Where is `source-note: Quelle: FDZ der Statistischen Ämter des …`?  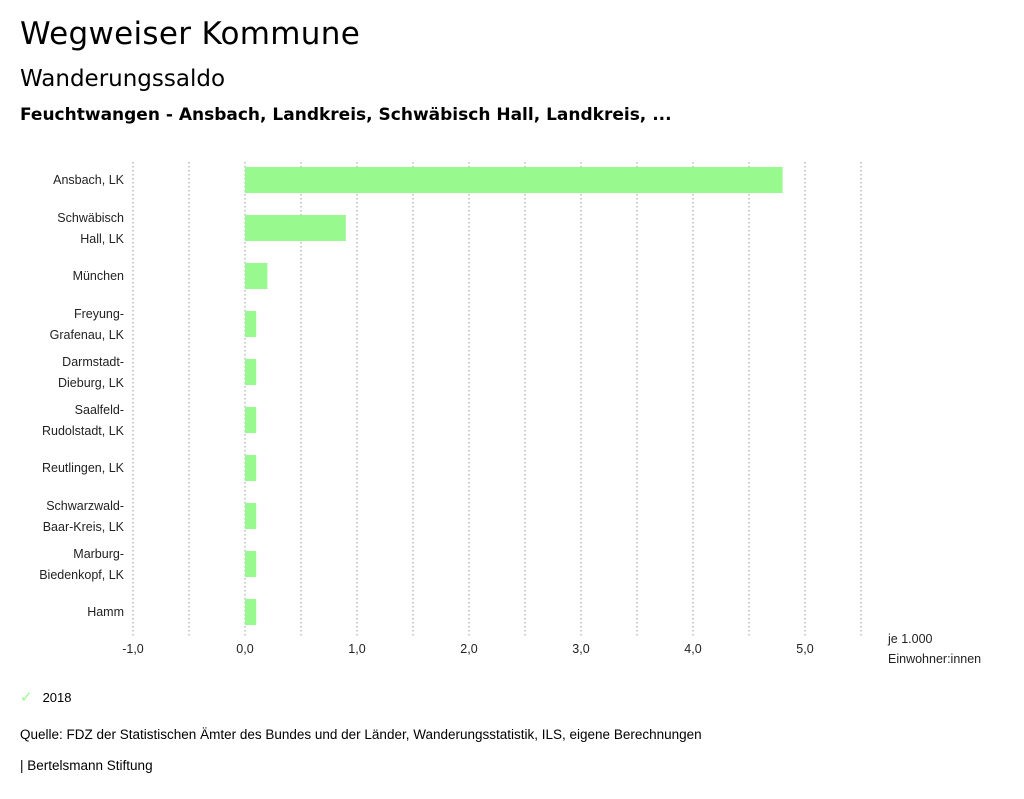
source-note: Quelle: FDZ der Statistischen Ämter des … is located at coordinates (361, 734).